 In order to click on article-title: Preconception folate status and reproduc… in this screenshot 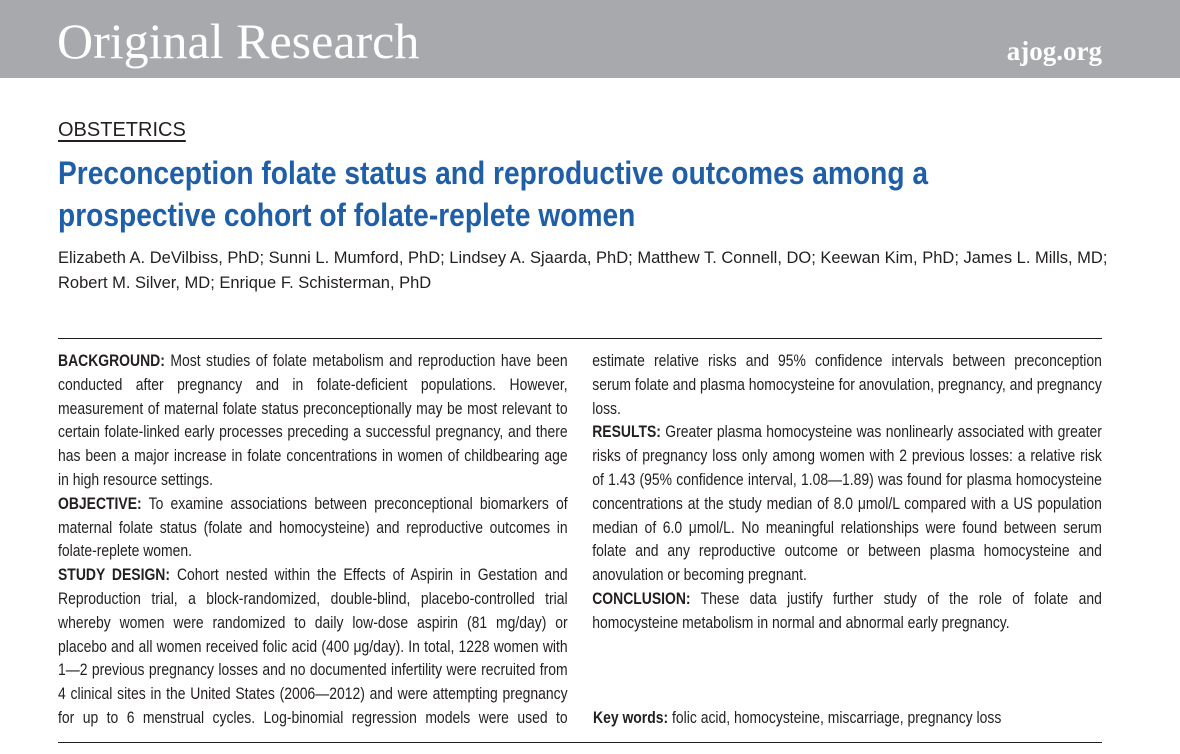, I will do `click(493, 194)`.